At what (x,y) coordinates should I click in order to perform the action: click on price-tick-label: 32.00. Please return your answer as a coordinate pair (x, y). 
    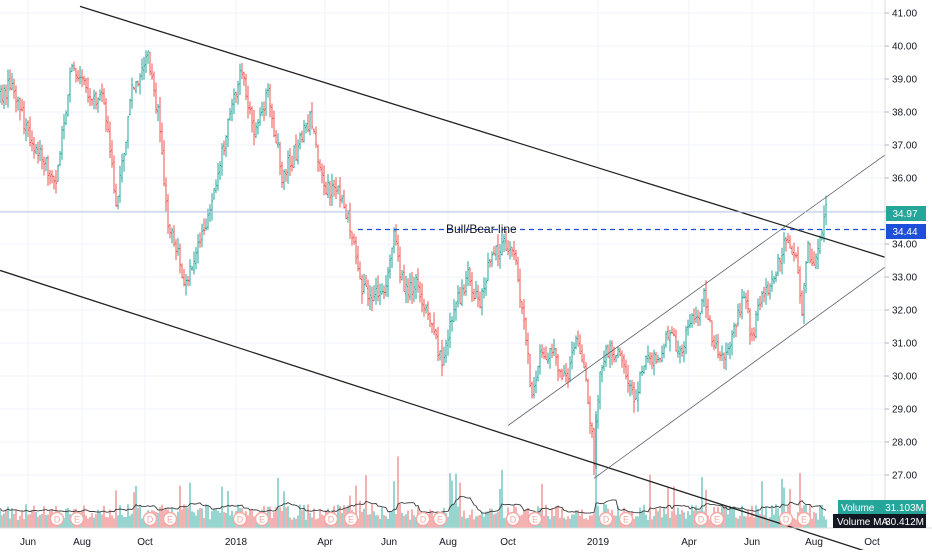
    Looking at the image, I should click on (904, 311).